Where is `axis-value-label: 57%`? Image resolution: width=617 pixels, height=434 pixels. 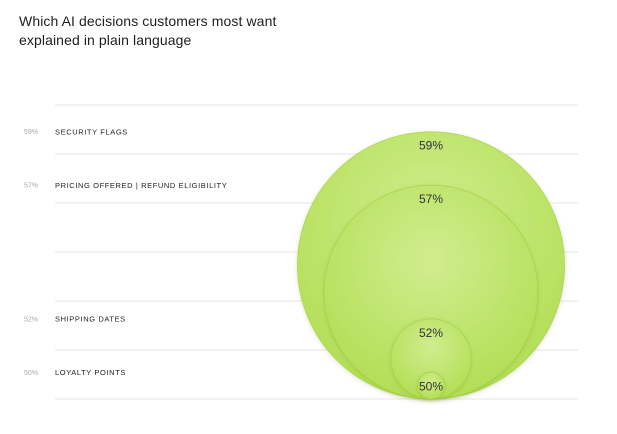
axis-value-label: 57% is located at coordinates (31, 186).